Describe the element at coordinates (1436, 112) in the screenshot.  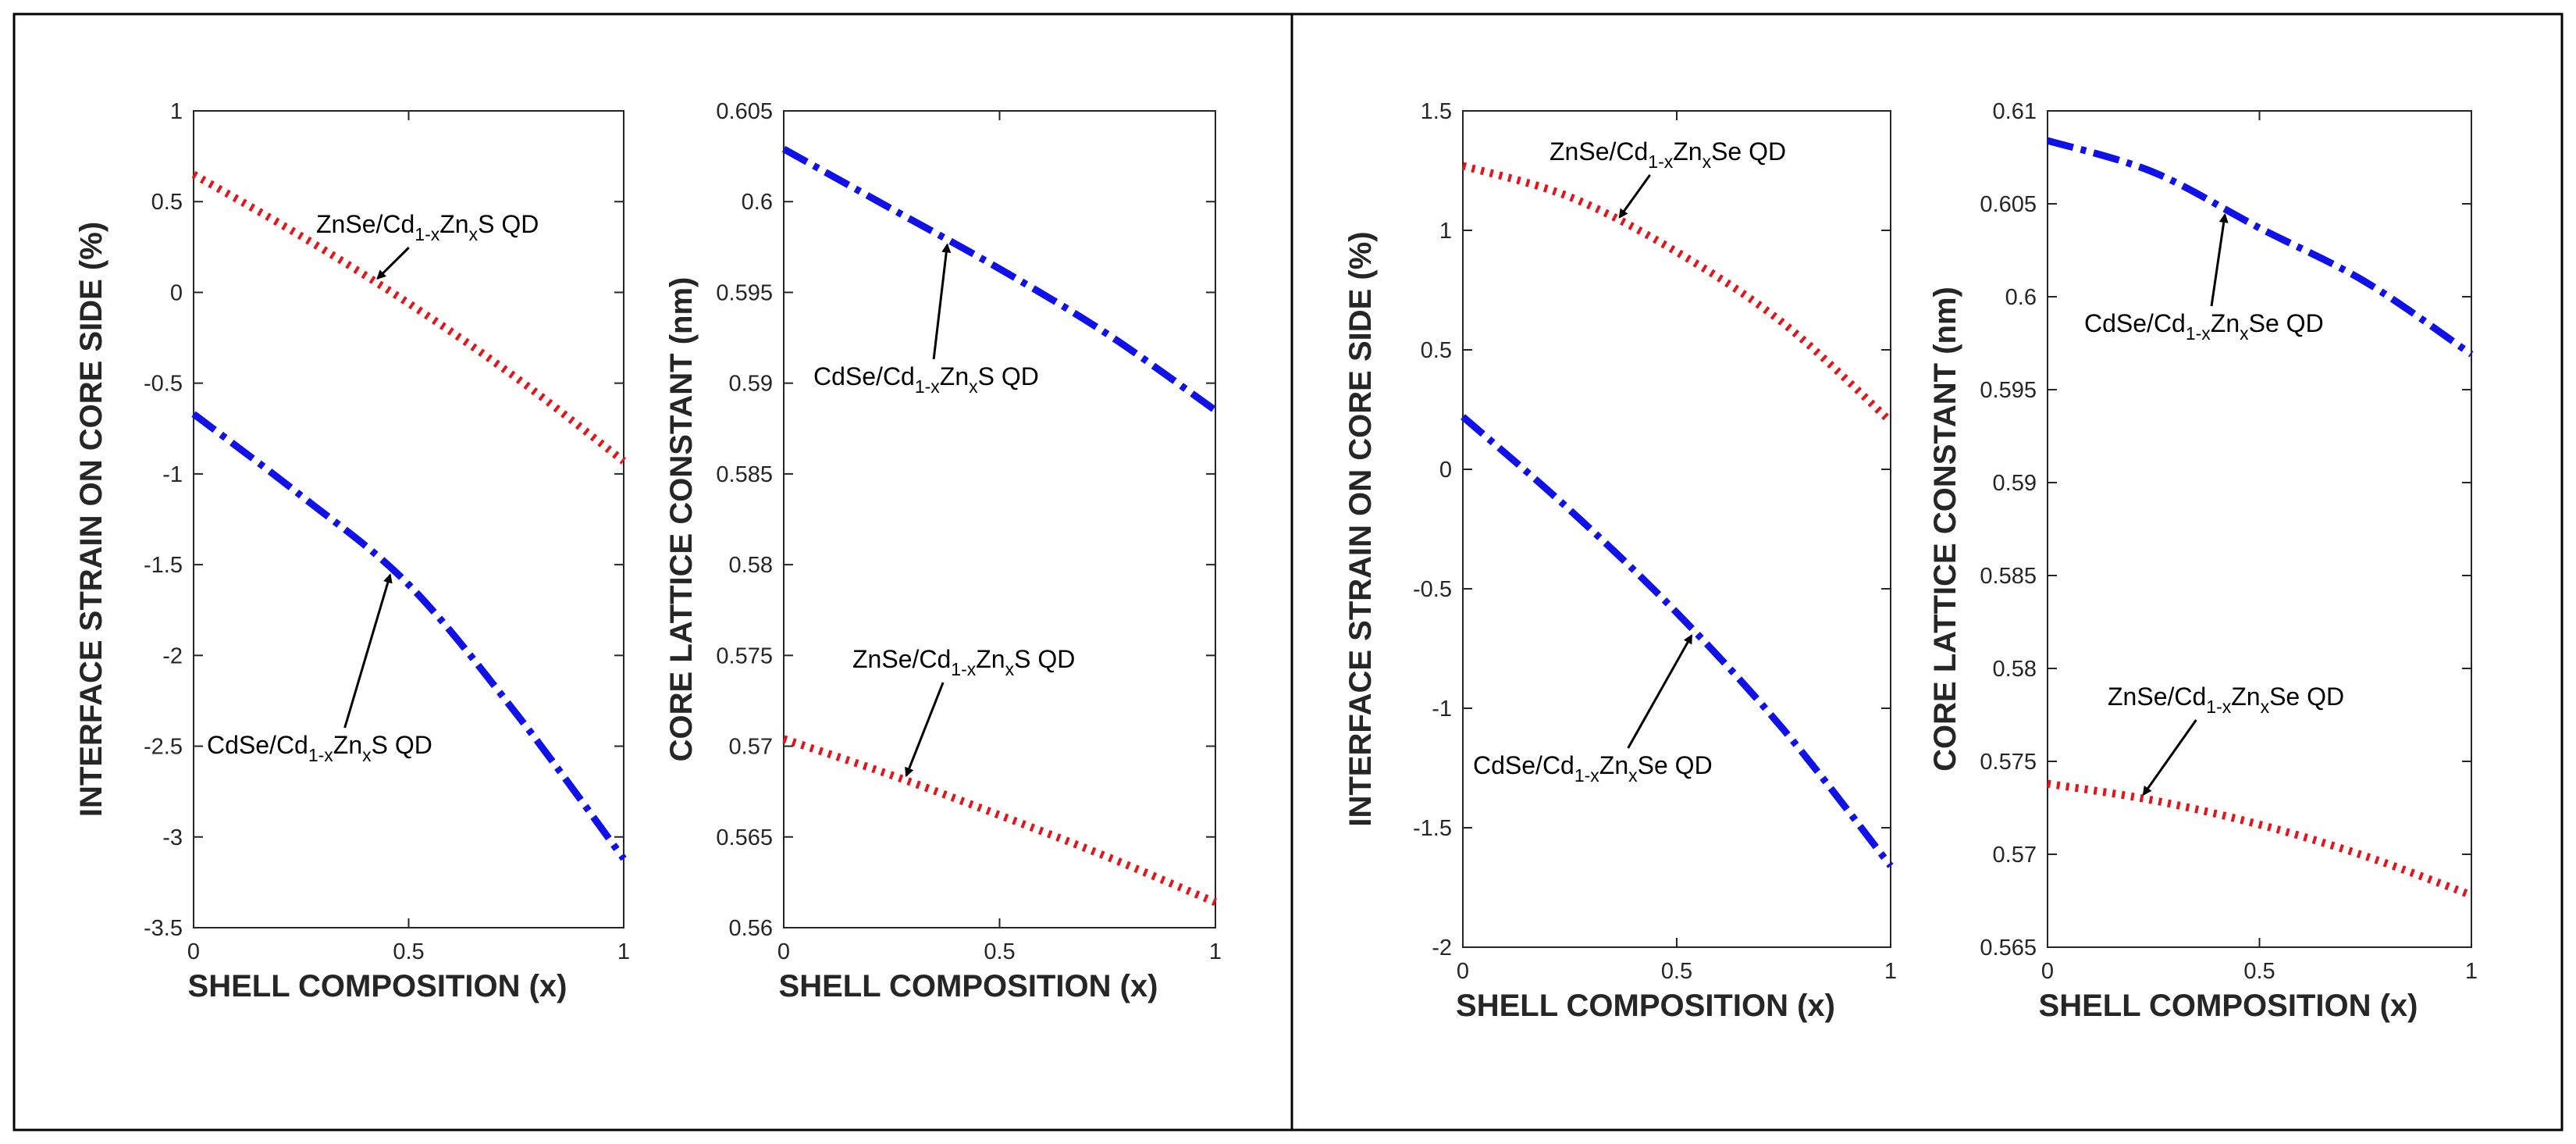
I see `y-tick-label: 1.5` at that location.